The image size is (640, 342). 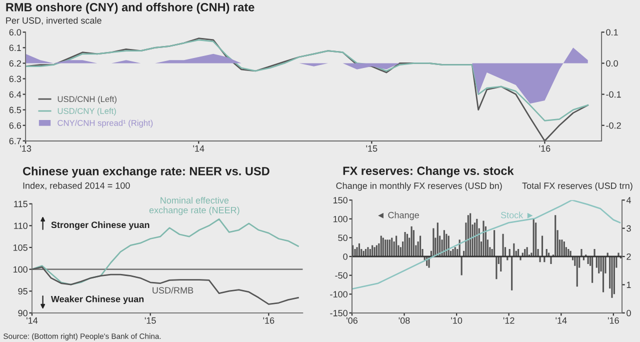 What do you see at coordinates (339, 313) in the screenshot?
I see `y-tick-label: -150` at bounding box center [339, 313].